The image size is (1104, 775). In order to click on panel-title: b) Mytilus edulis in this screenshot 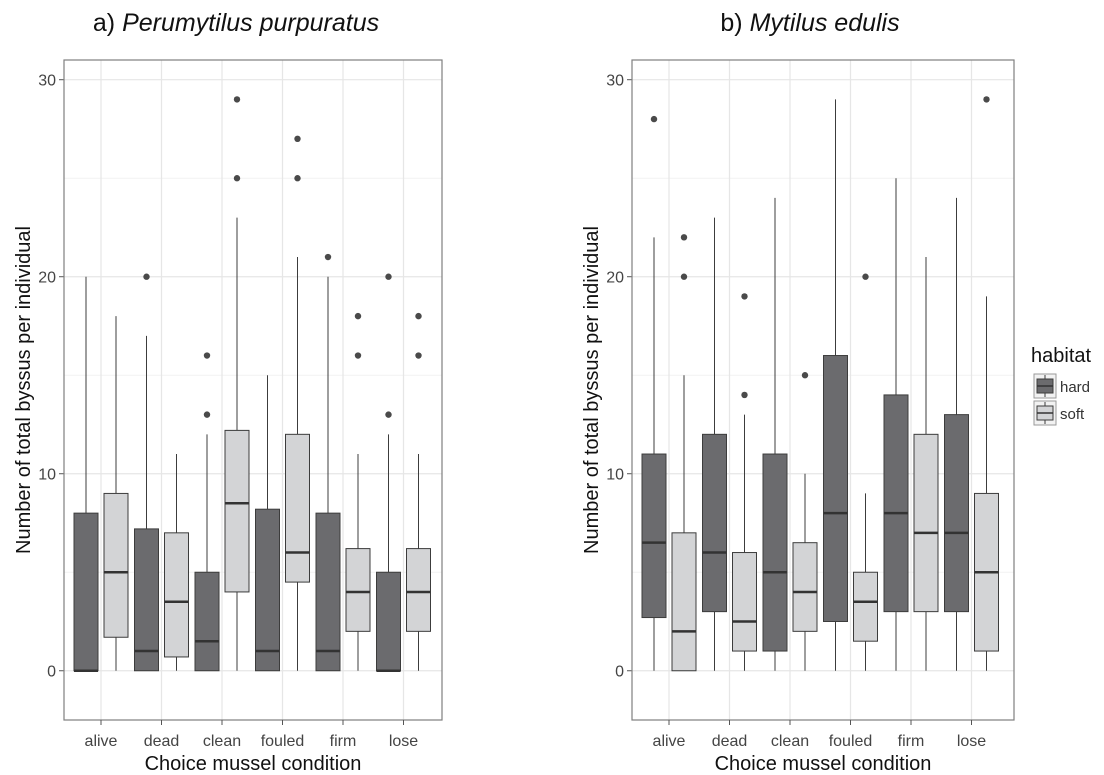, I will do `click(809, 23)`.